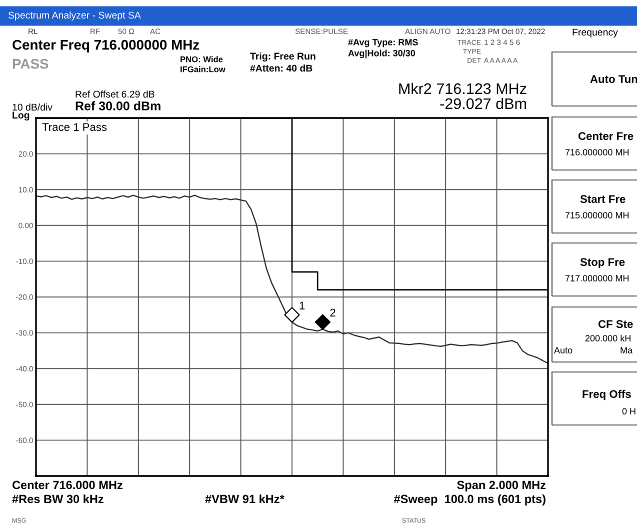  I want to click on text: Center Fre, so click(606, 136).